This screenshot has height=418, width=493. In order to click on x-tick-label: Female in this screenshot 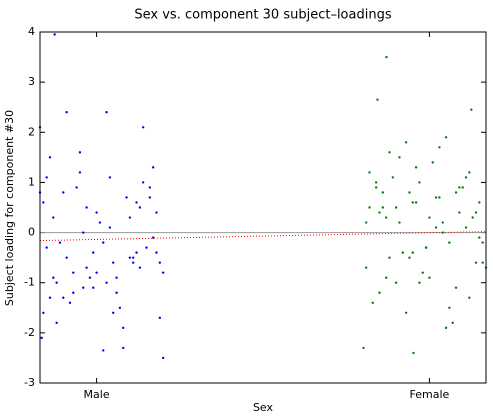, I will do `click(430, 394)`.